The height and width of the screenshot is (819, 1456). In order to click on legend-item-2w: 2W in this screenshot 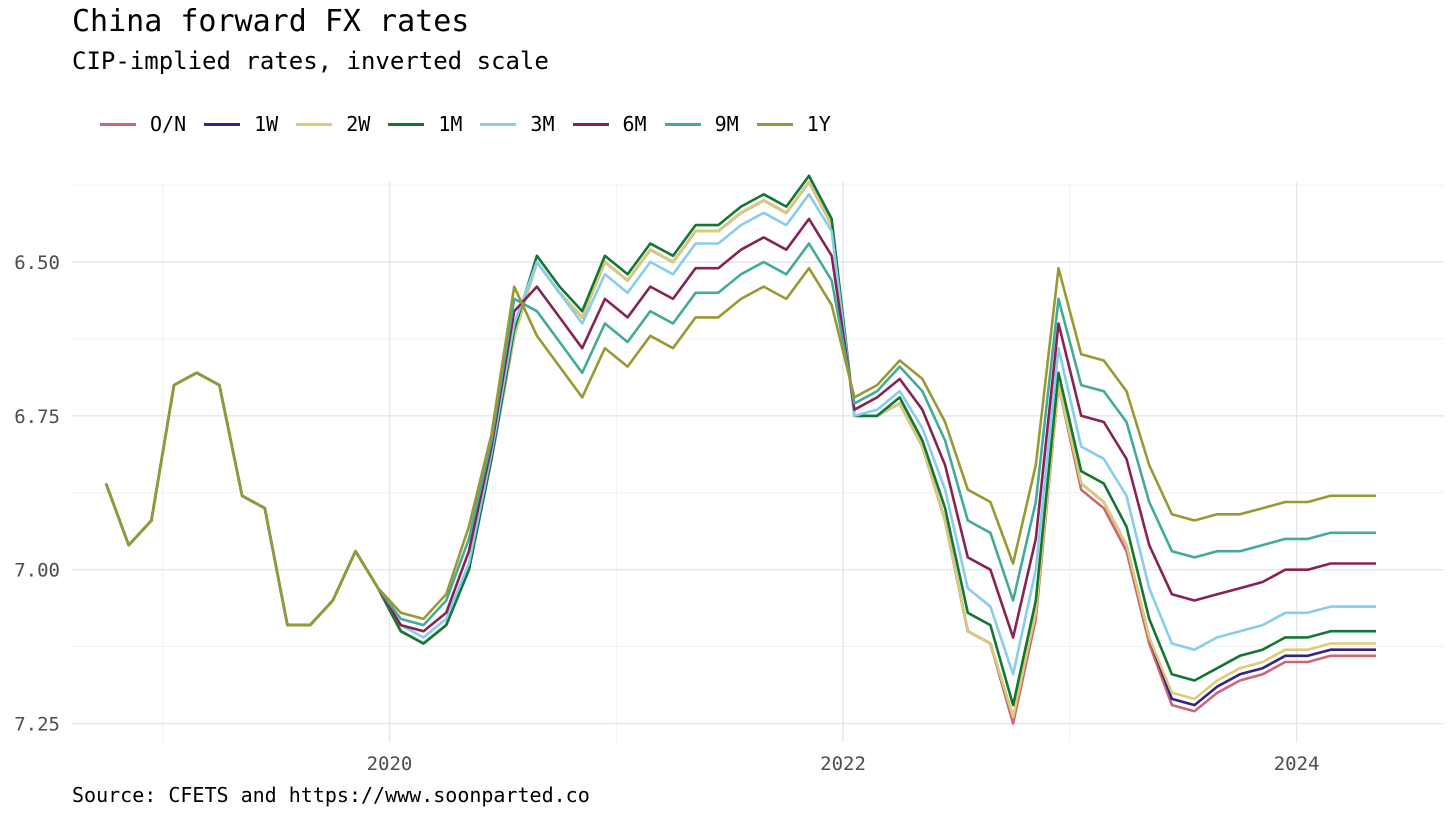, I will do `click(333, 124)`.